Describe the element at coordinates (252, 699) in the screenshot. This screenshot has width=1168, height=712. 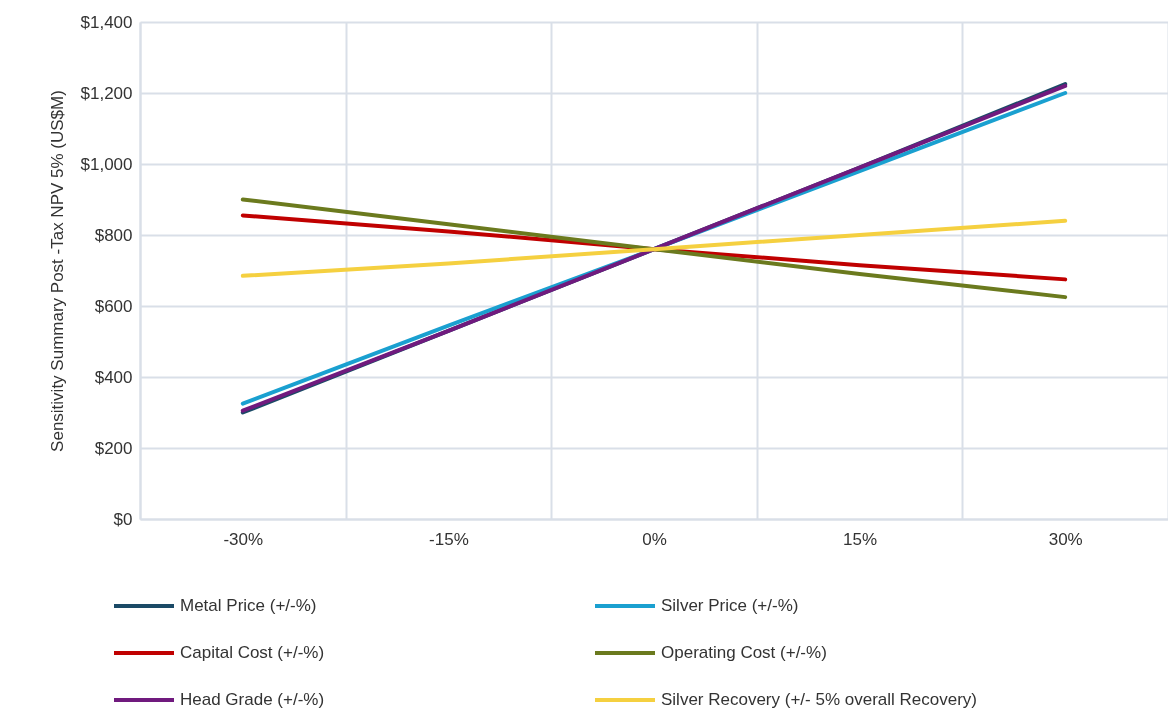
I see `legend-label: Head Grade (+/-%)` at that location.